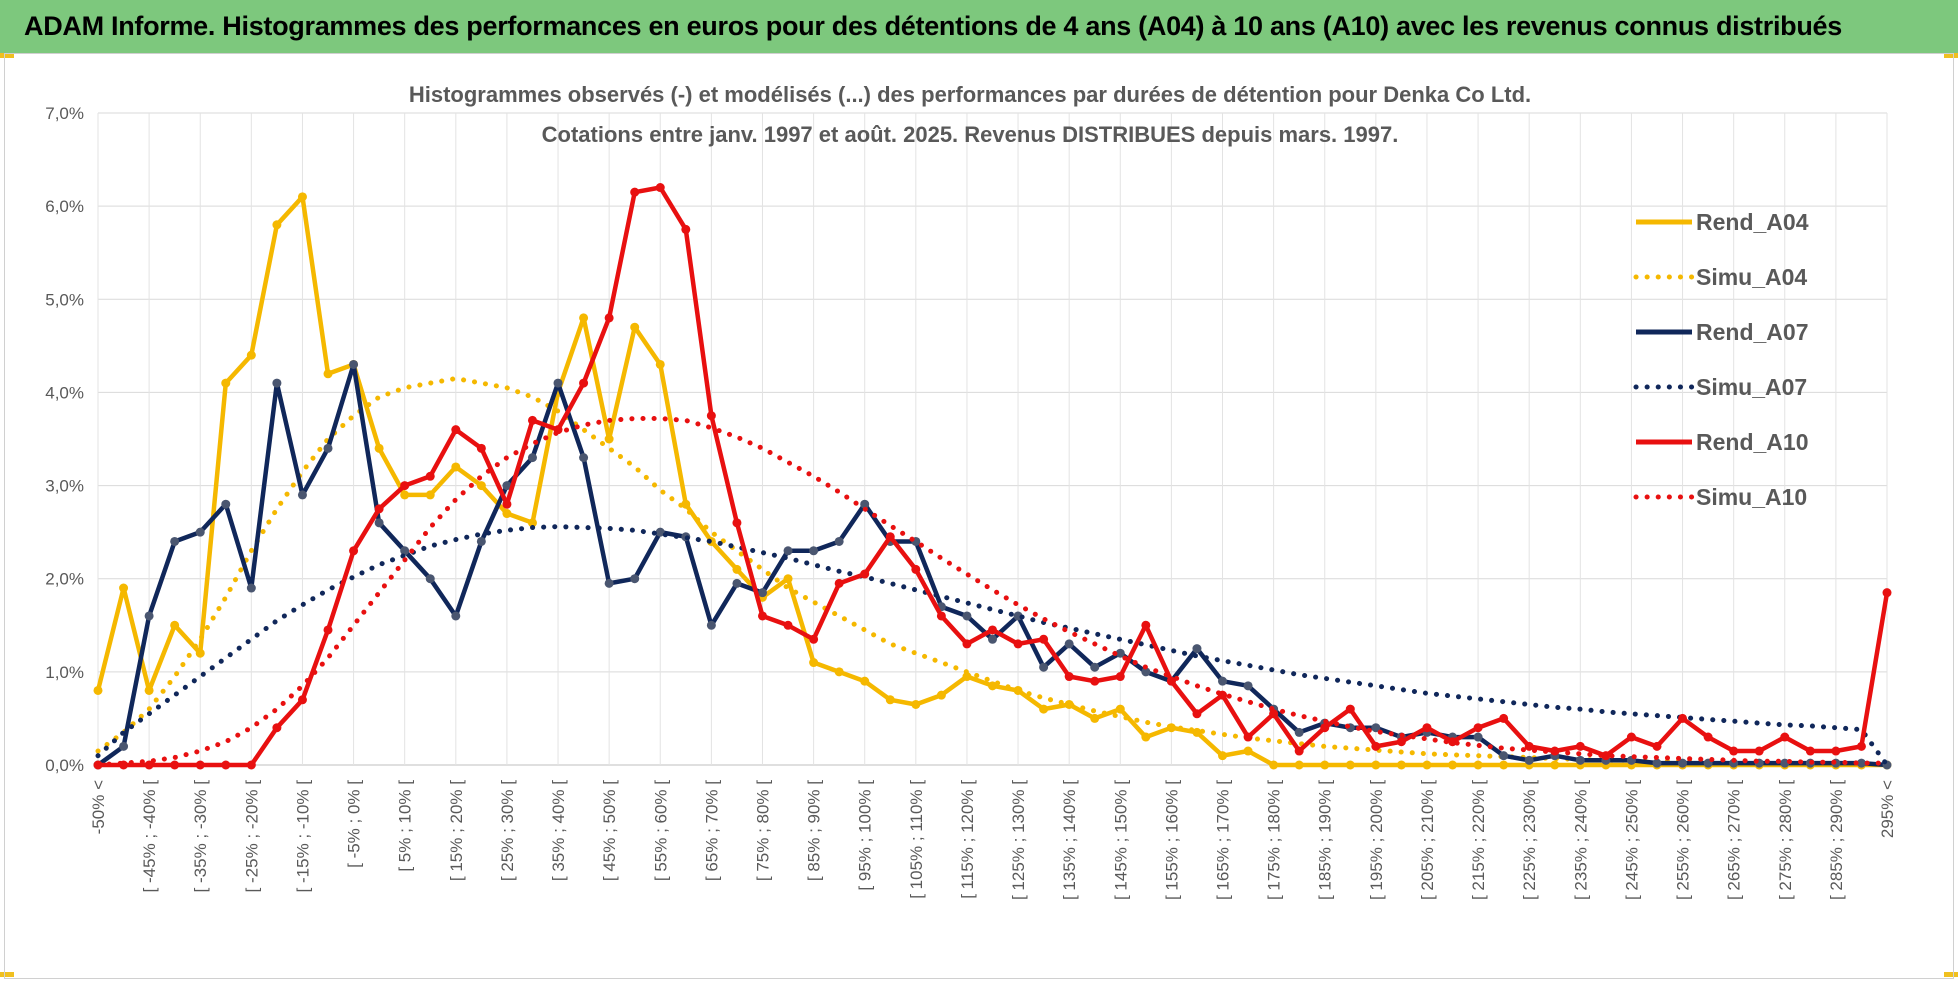  Describe the element at coordinates (64, 765) in the screenshot. I see `y-tick-label: 0,0%` at that location.